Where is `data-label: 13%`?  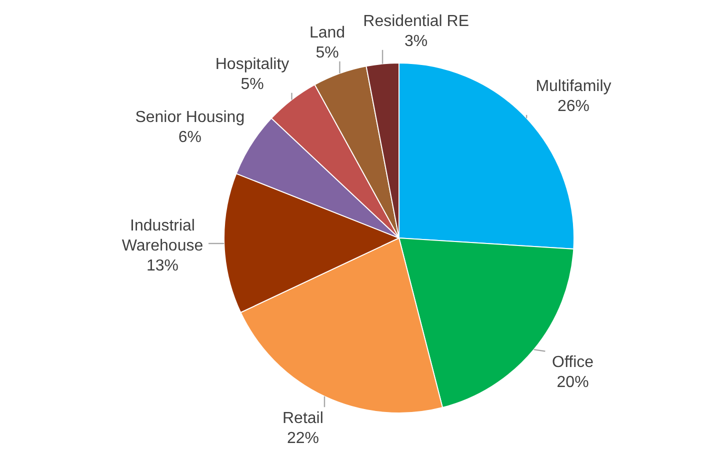
data-label: 13% is located at coordinates (162, 266).